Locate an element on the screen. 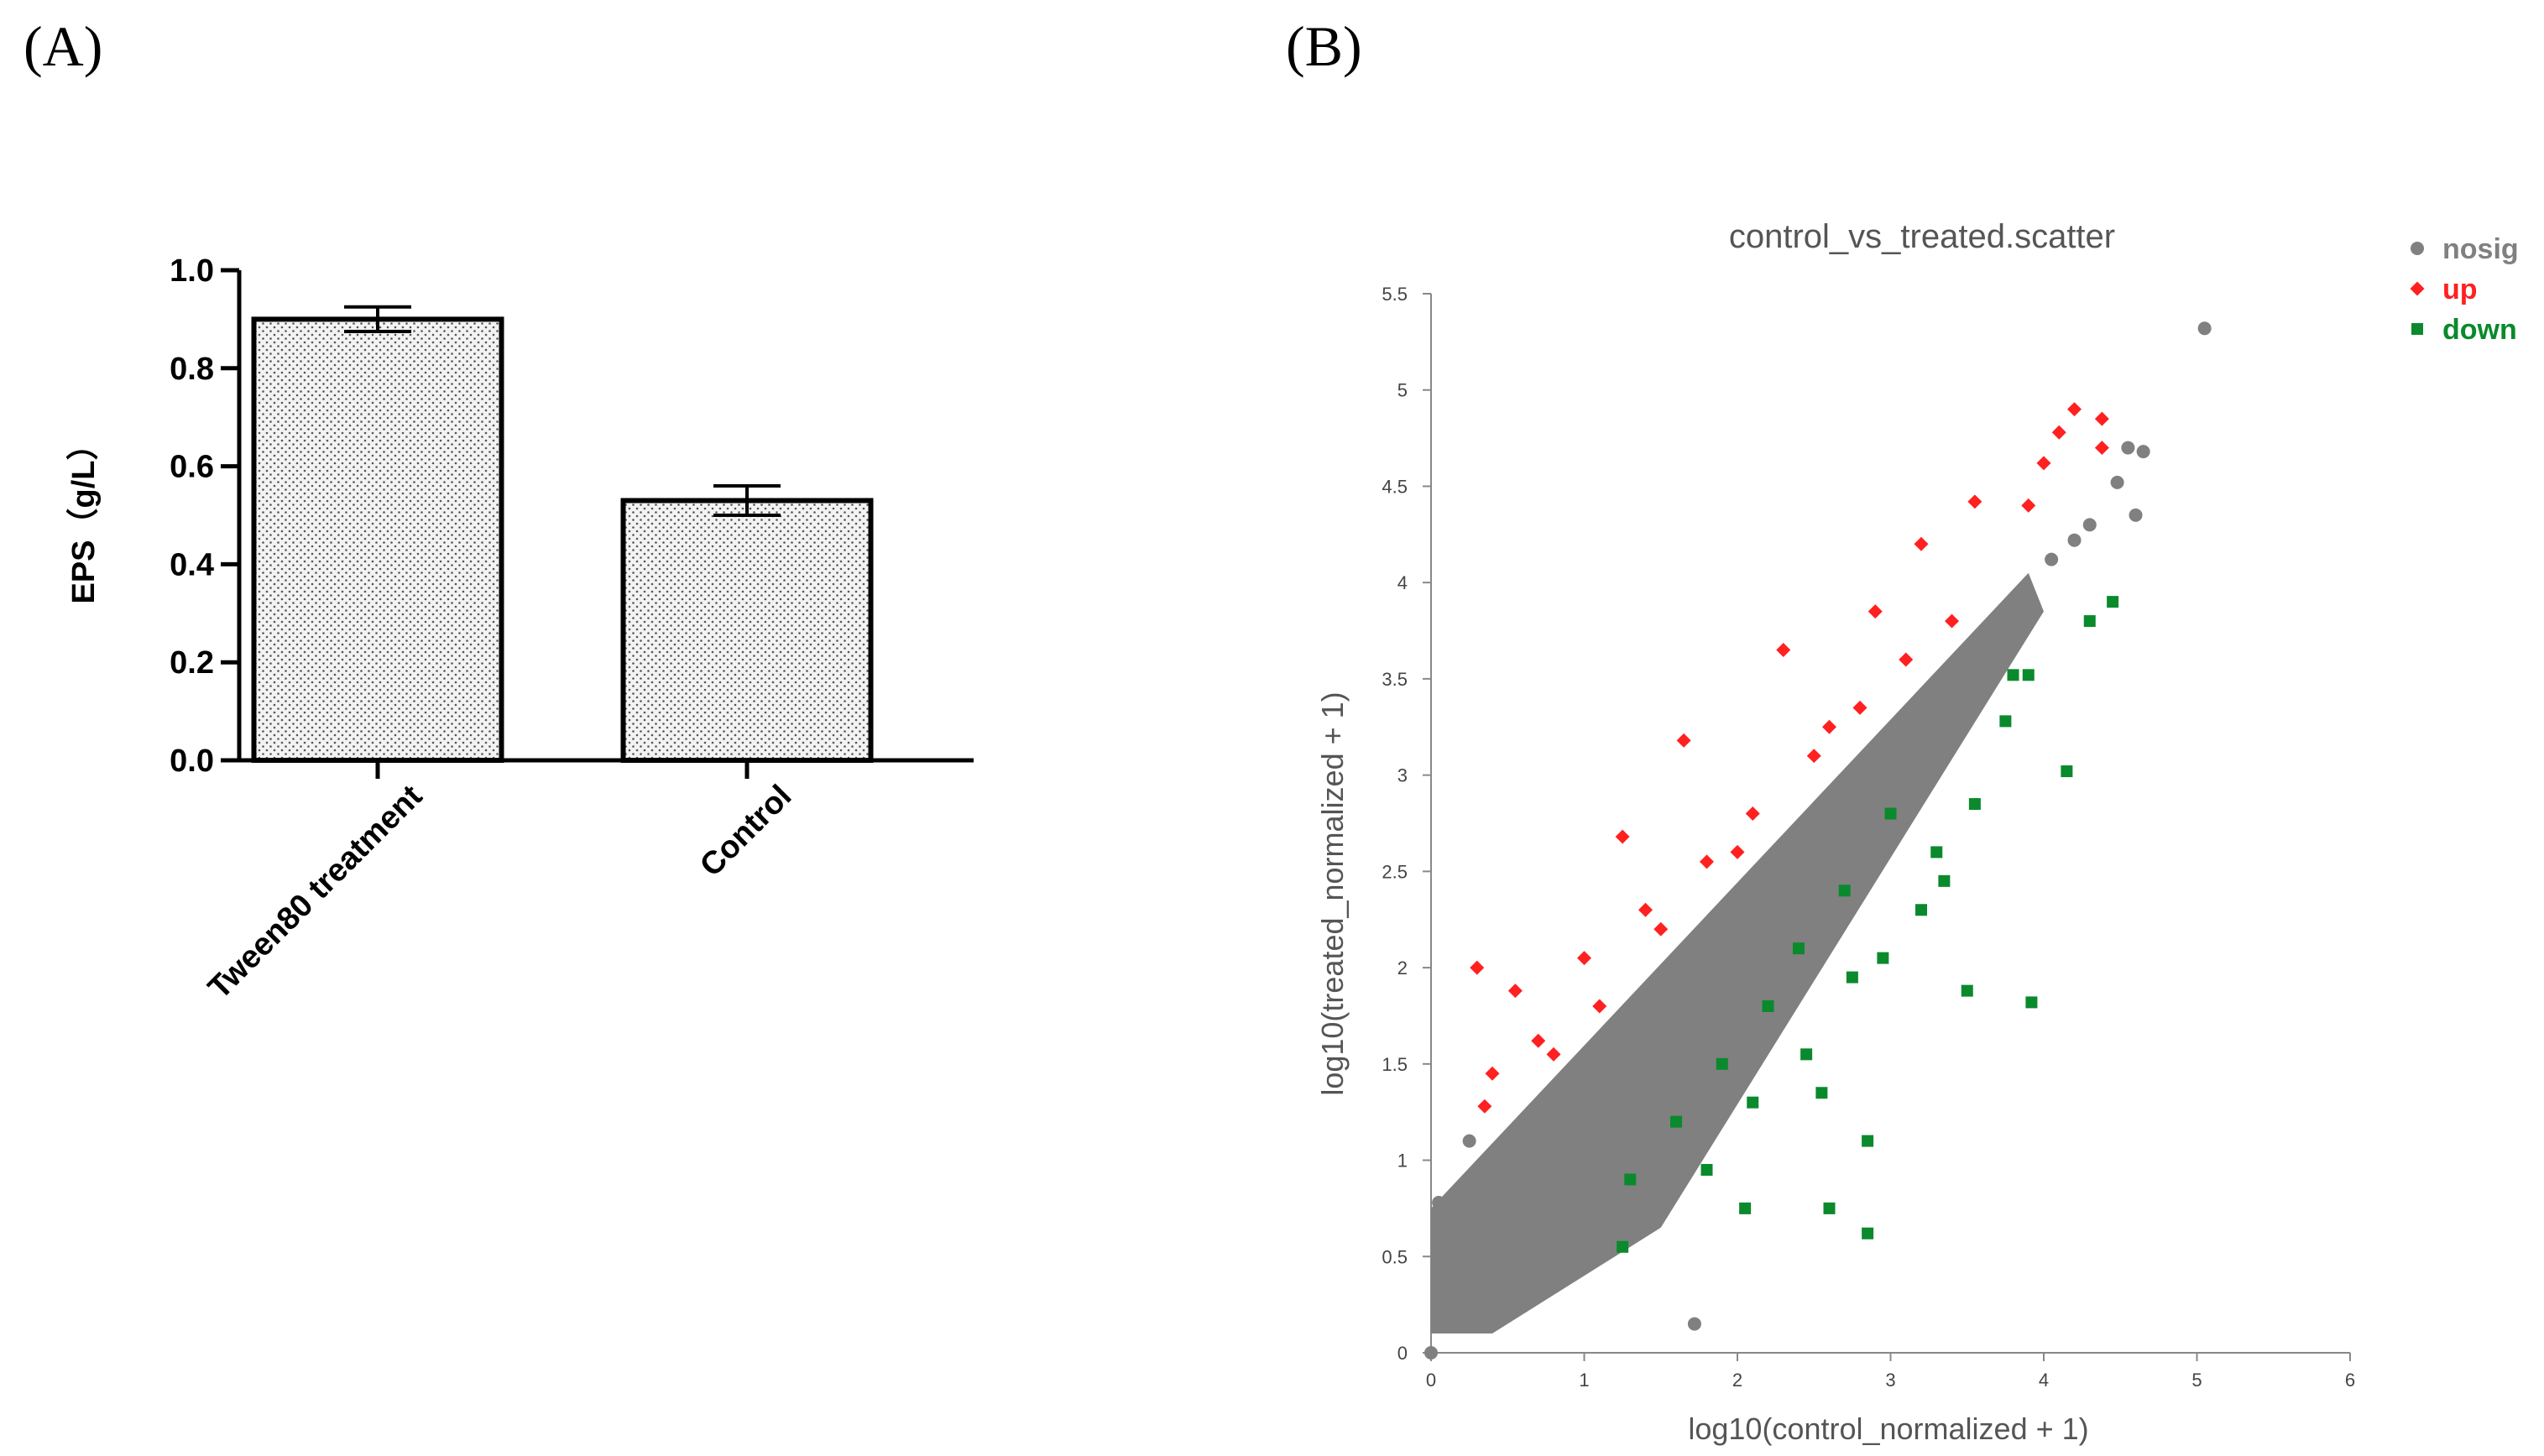 The height and width of the screenshot is (1456, 2544). scatter-x-axis-label: log10(control_normalized + 1) is located at coordinates (1888, 1429).